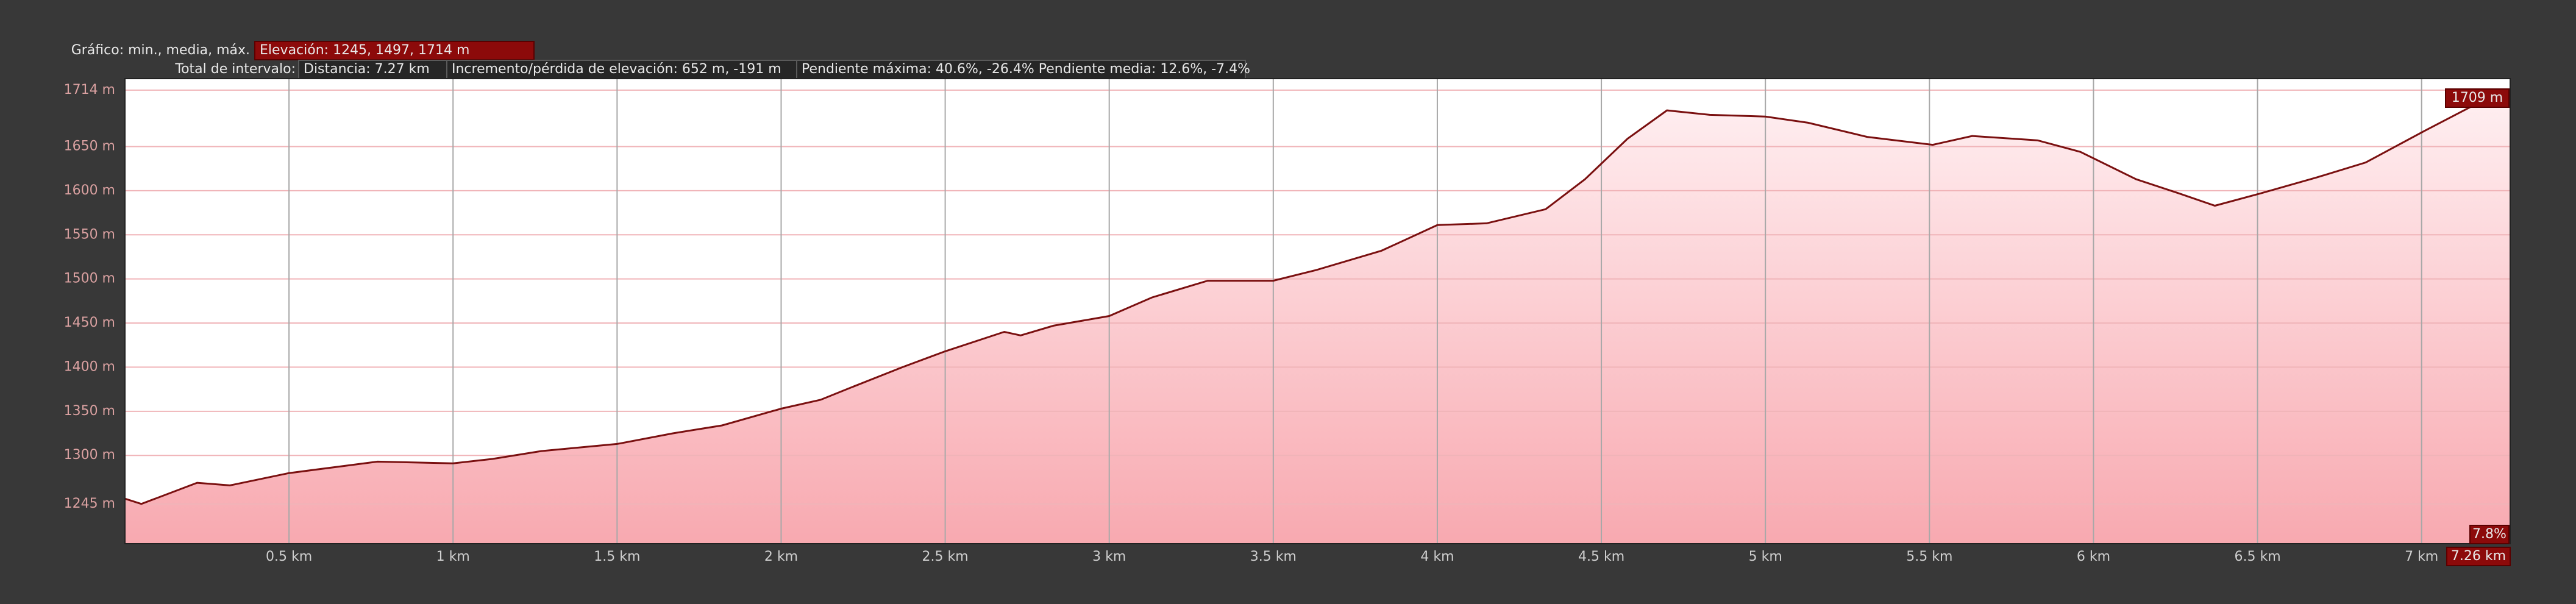  Describe the element at coordinates (235, 69) in the screenshot. I see `header-label: Total de intervalo:` at that location.